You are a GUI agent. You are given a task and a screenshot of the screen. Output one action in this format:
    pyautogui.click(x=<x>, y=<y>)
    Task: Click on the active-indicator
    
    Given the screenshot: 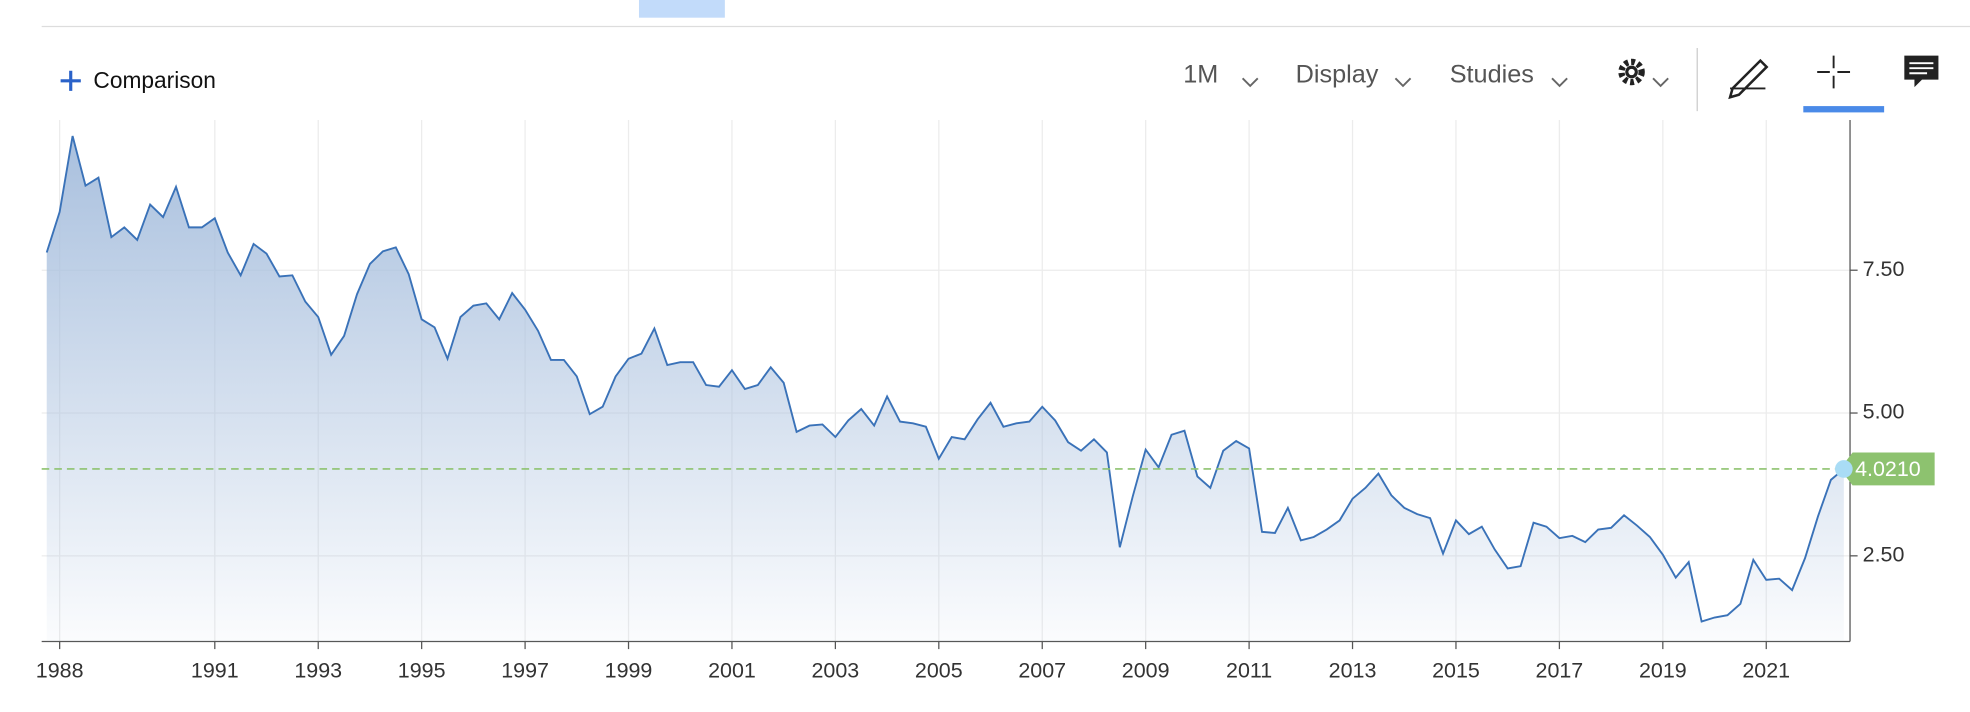 What is the action you would take?
    pyautogui.click(x=1844, y=109)
    